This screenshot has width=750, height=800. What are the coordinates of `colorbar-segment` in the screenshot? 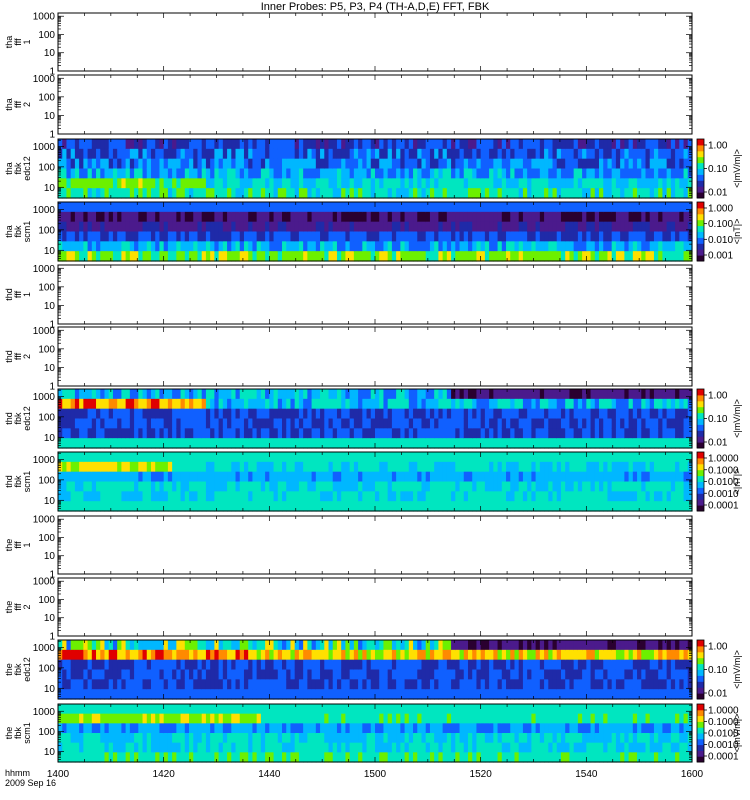 It's located at (700, 234).